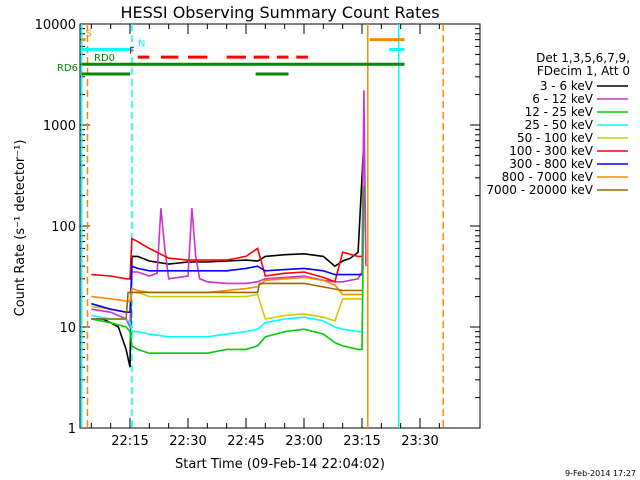 The image size is (640, 480). I want to click on legend-entry-label: 50 - 100 keV, so click(555, 138).